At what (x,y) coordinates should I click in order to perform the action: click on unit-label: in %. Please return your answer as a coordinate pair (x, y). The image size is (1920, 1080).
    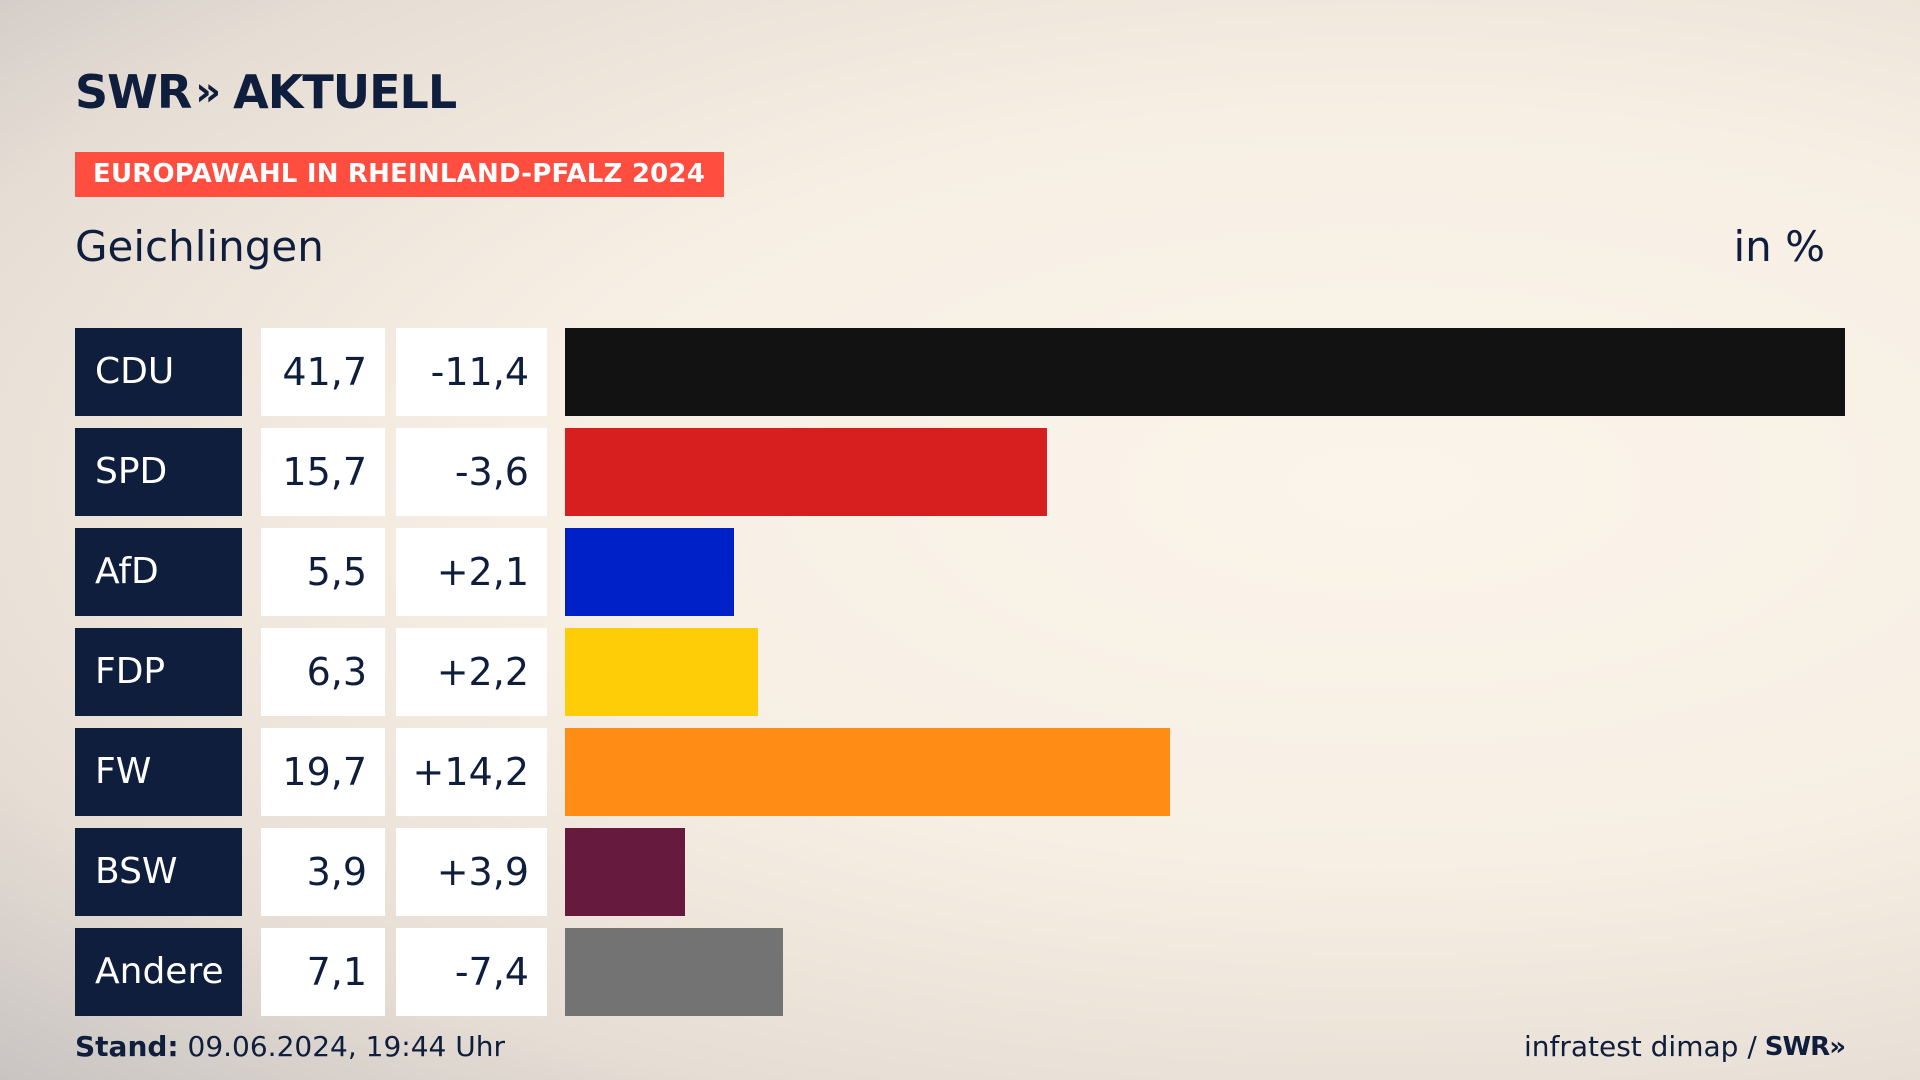
    Looking at the image, I should click on (1779, 246).